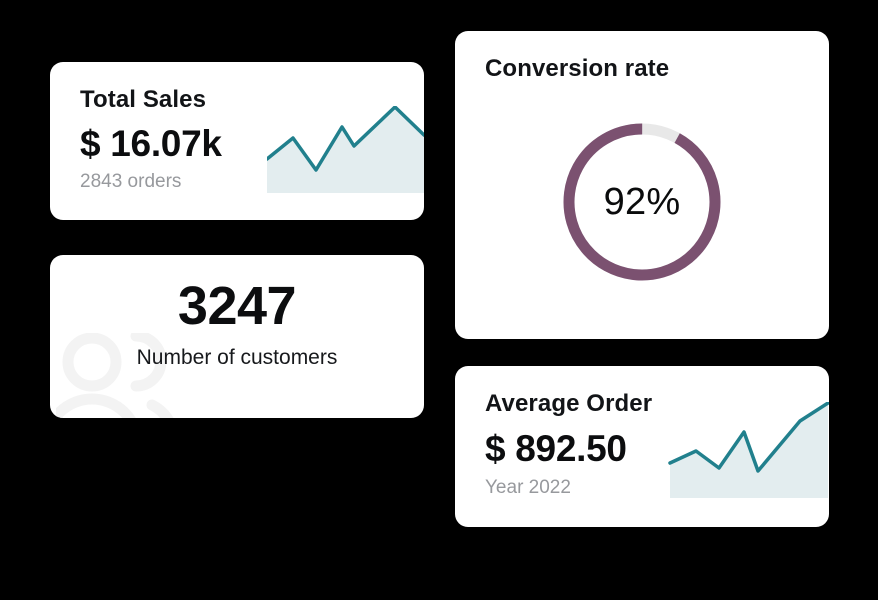  I want to click on conversion-rate-title: Conversion rate, so click(577, 68).